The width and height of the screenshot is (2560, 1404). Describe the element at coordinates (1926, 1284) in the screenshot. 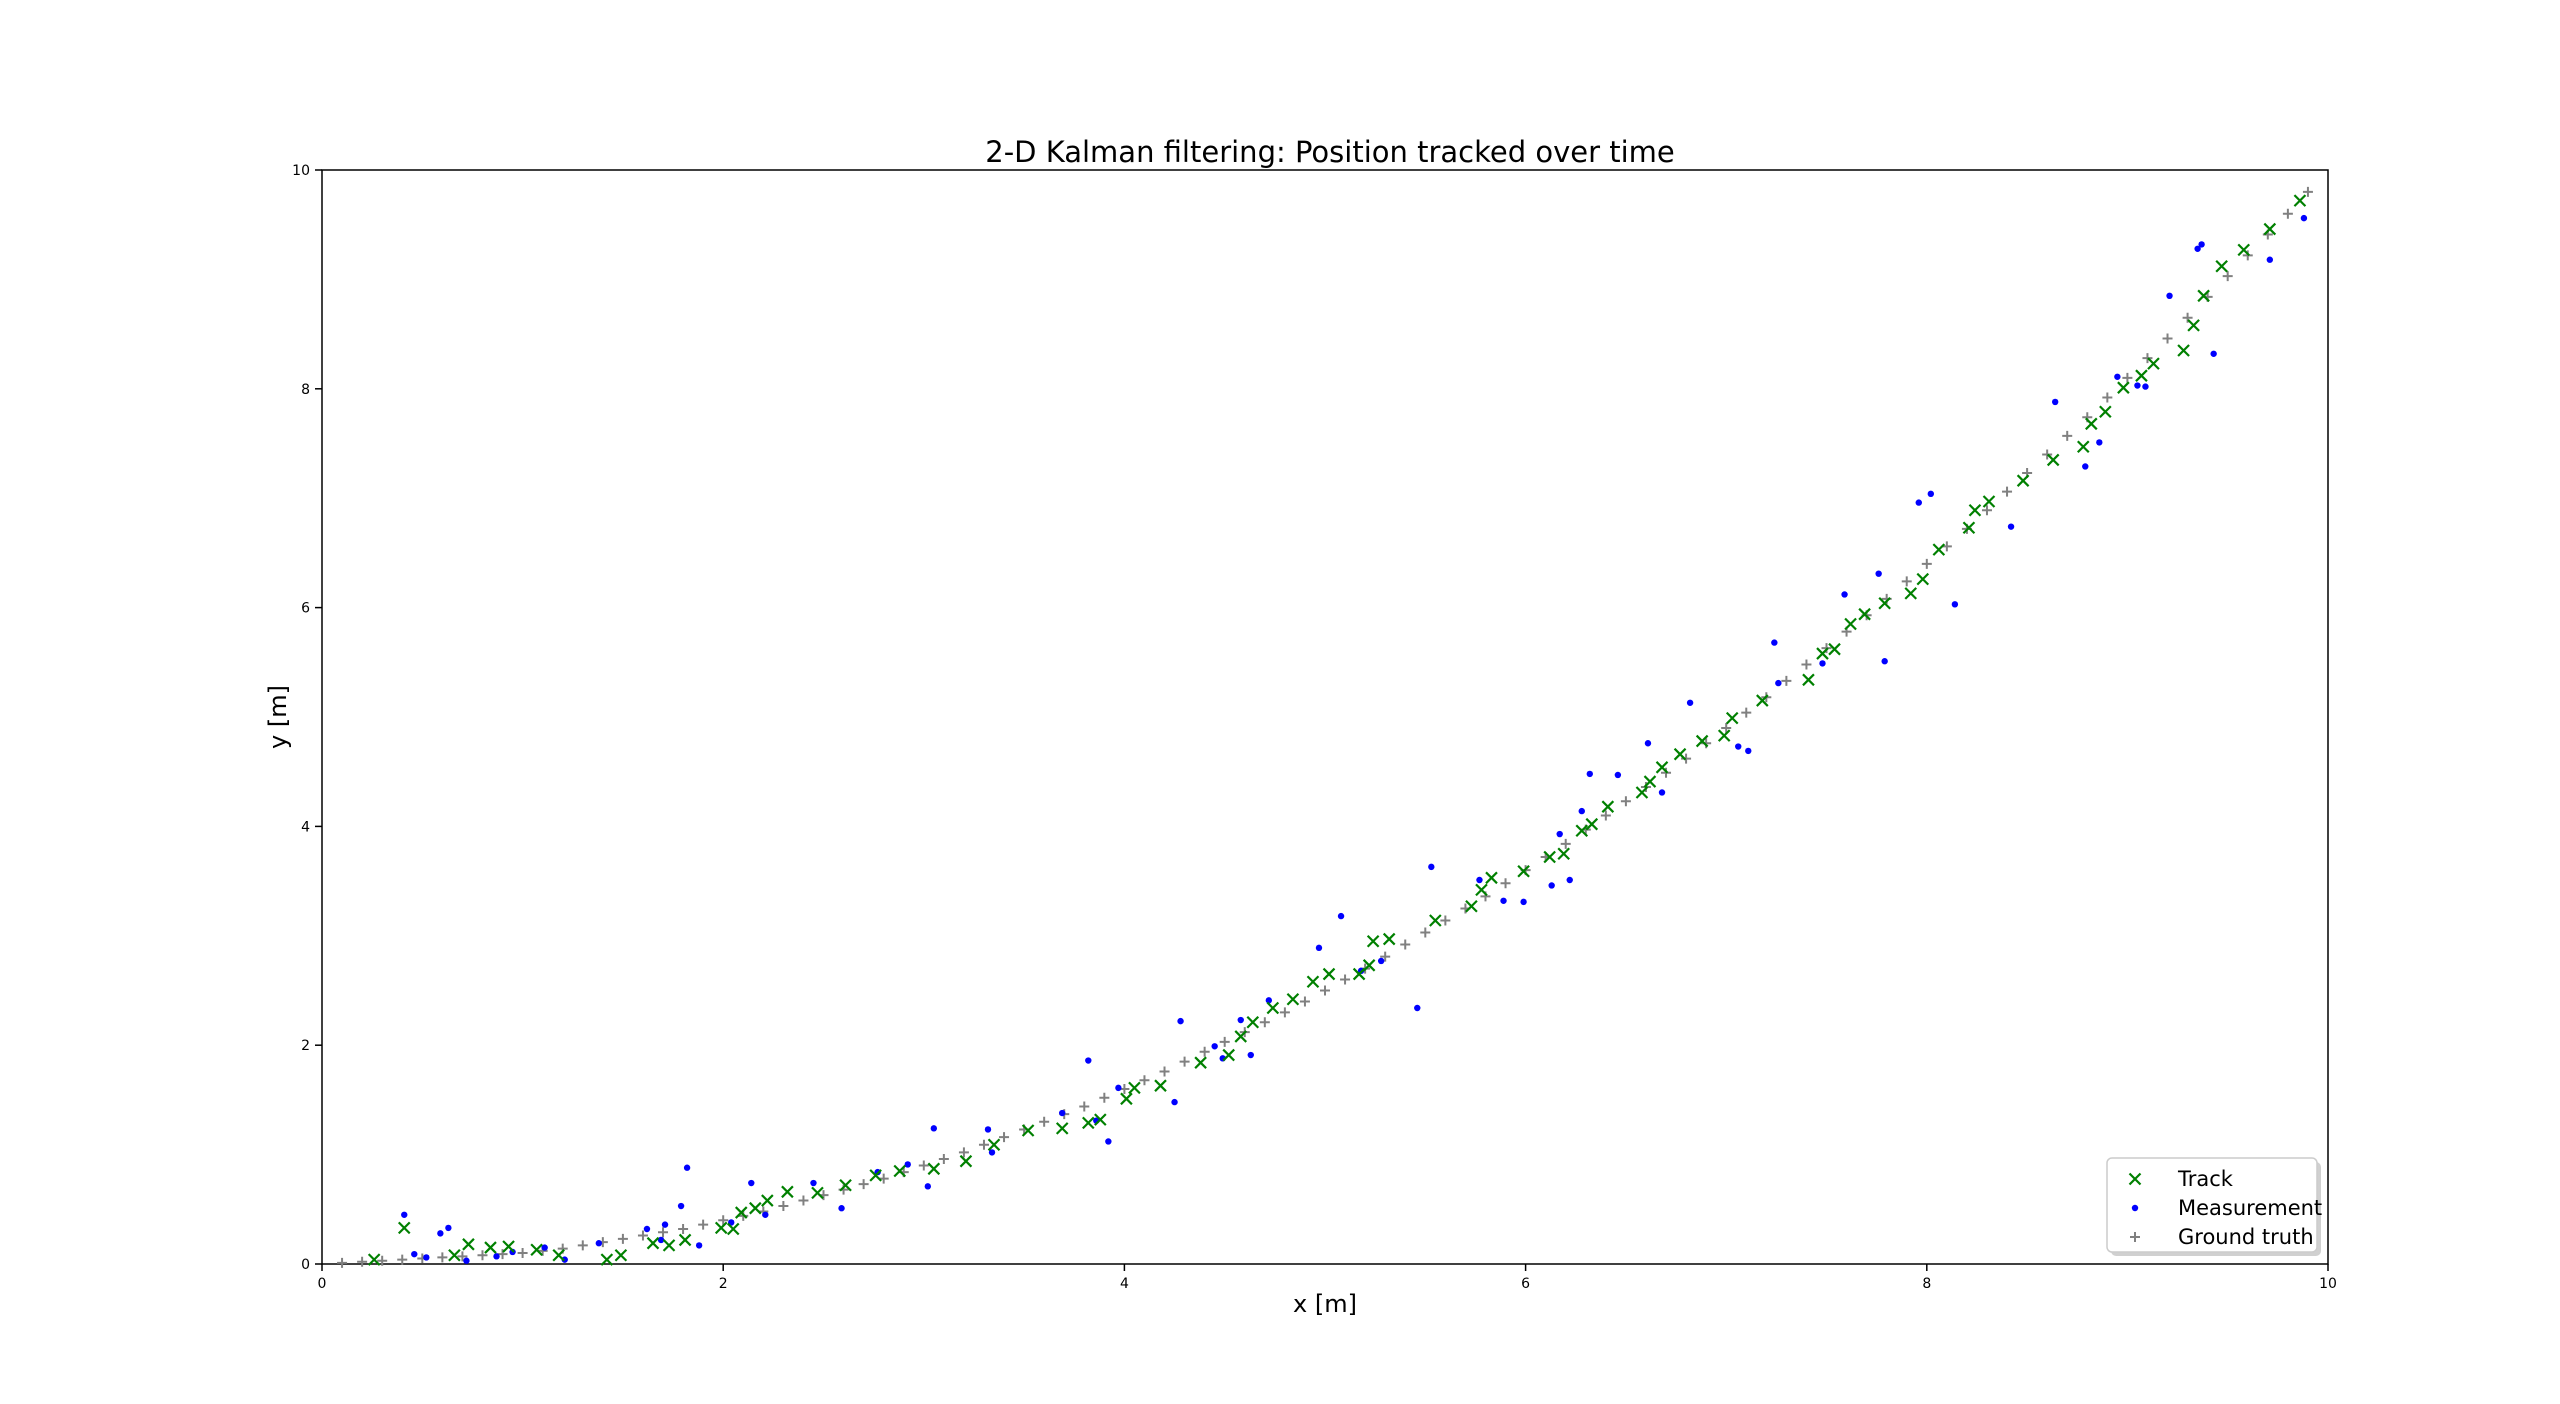

I see `x-tick-label: 8` at that location.